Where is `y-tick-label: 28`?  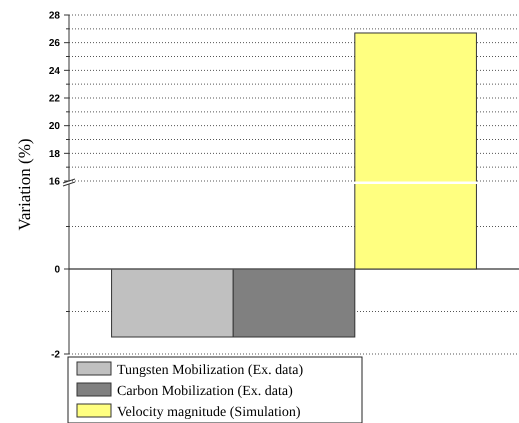 y-tick-label: 28 is located at coordinates (54, 16).